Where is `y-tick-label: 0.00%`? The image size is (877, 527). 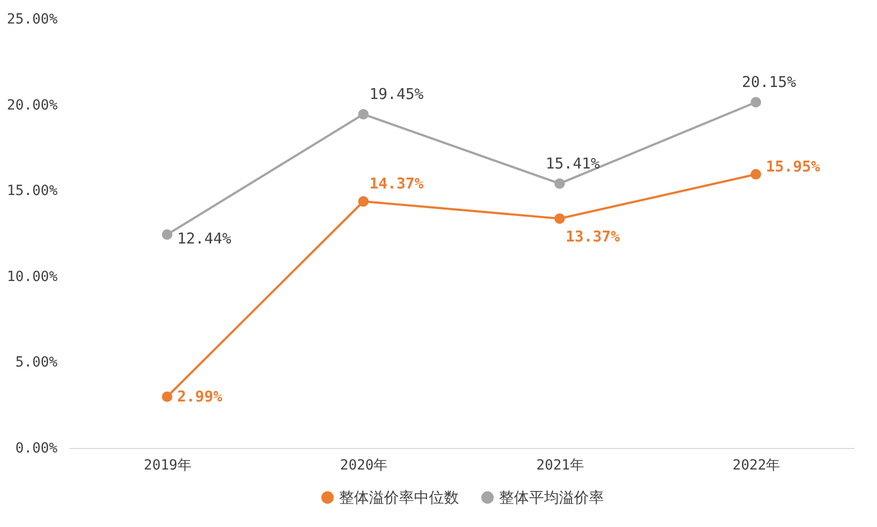
y-tick-label: 0.00% is located at coordinates (36, 448).